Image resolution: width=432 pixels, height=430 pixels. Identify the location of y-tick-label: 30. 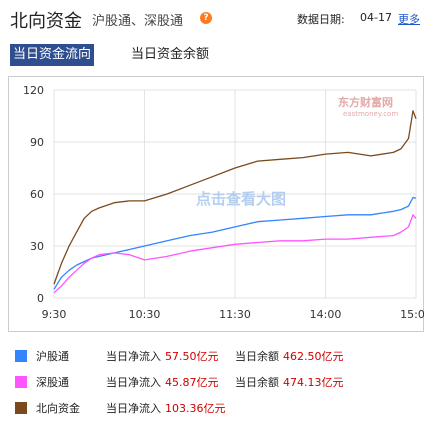
(37, 246).